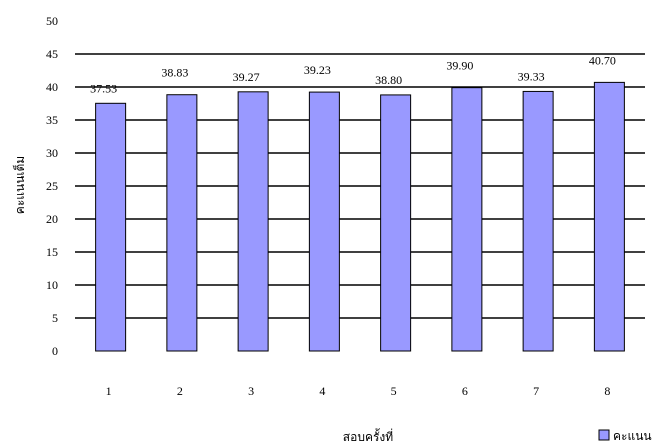 The width and height of the screenshot is (660, 445). I want to click on x-tick-label: 2, so click(180, 391).